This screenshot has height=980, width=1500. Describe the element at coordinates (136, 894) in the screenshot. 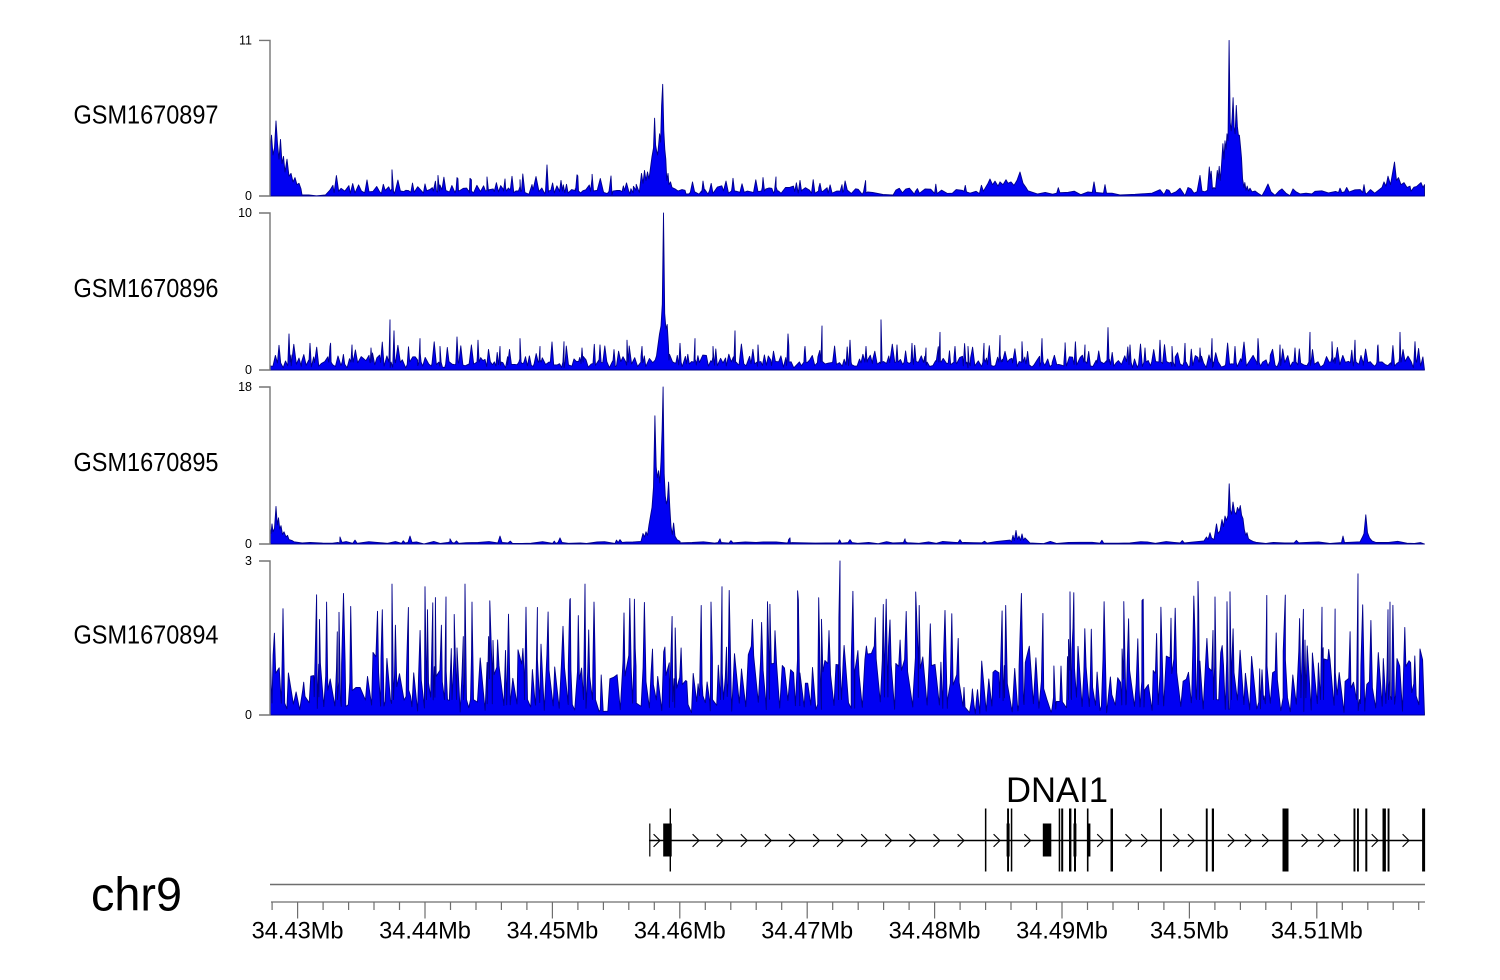

I see `svg-text: chr9` at that location.